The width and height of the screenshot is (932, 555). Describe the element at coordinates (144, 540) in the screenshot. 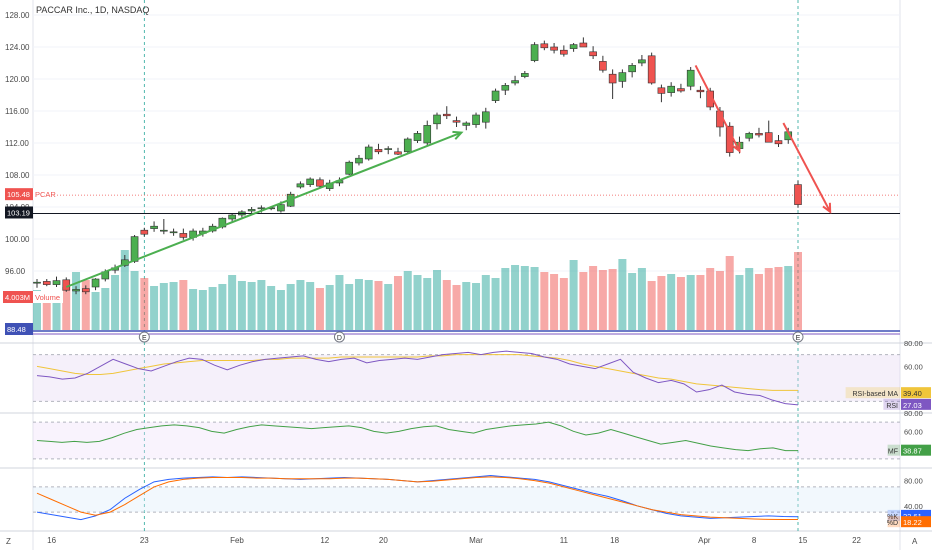

I see `x-tick-label-1: 23` at that location.